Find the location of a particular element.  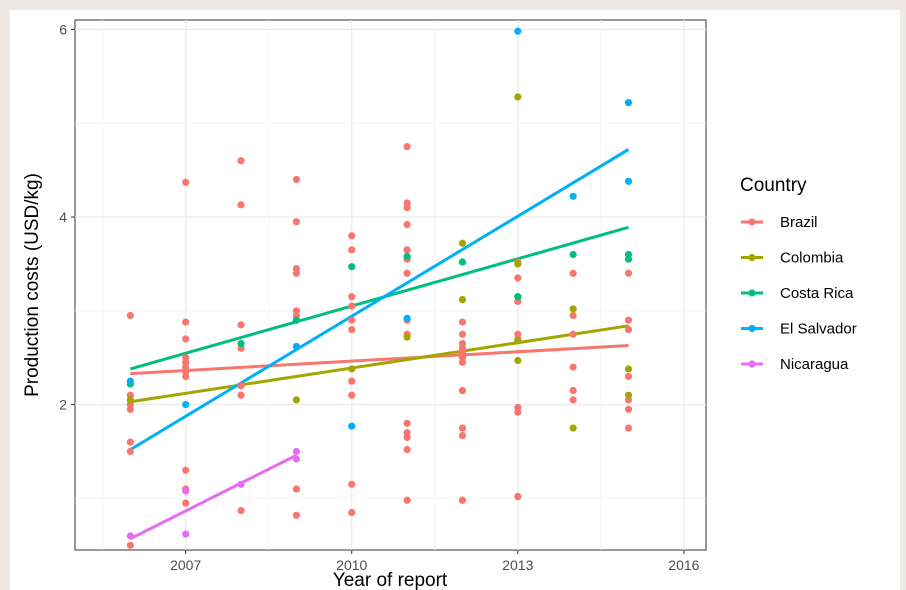

x-tick-label: 2013 is located at coordinates (517, 565).